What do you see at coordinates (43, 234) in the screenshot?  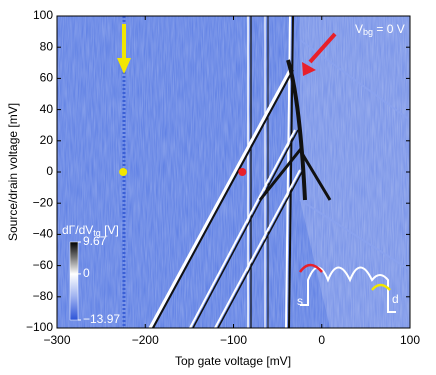 I see `y-tick-label: −40` at bounding box center [43, 234].